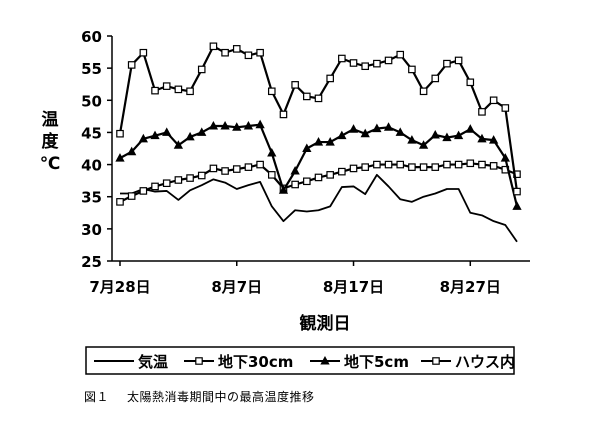 The width and height of the screenshot is (600, 435). I want to click on y-axis-title-char: ℃, so click(50, 164).